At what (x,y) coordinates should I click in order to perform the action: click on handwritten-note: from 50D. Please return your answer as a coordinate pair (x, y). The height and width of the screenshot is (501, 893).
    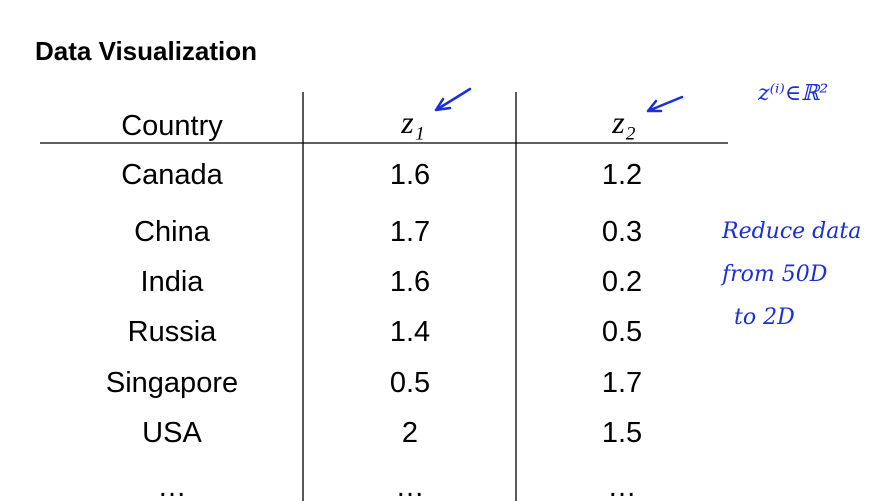
    Looking at the image, I should click on (774, 274).